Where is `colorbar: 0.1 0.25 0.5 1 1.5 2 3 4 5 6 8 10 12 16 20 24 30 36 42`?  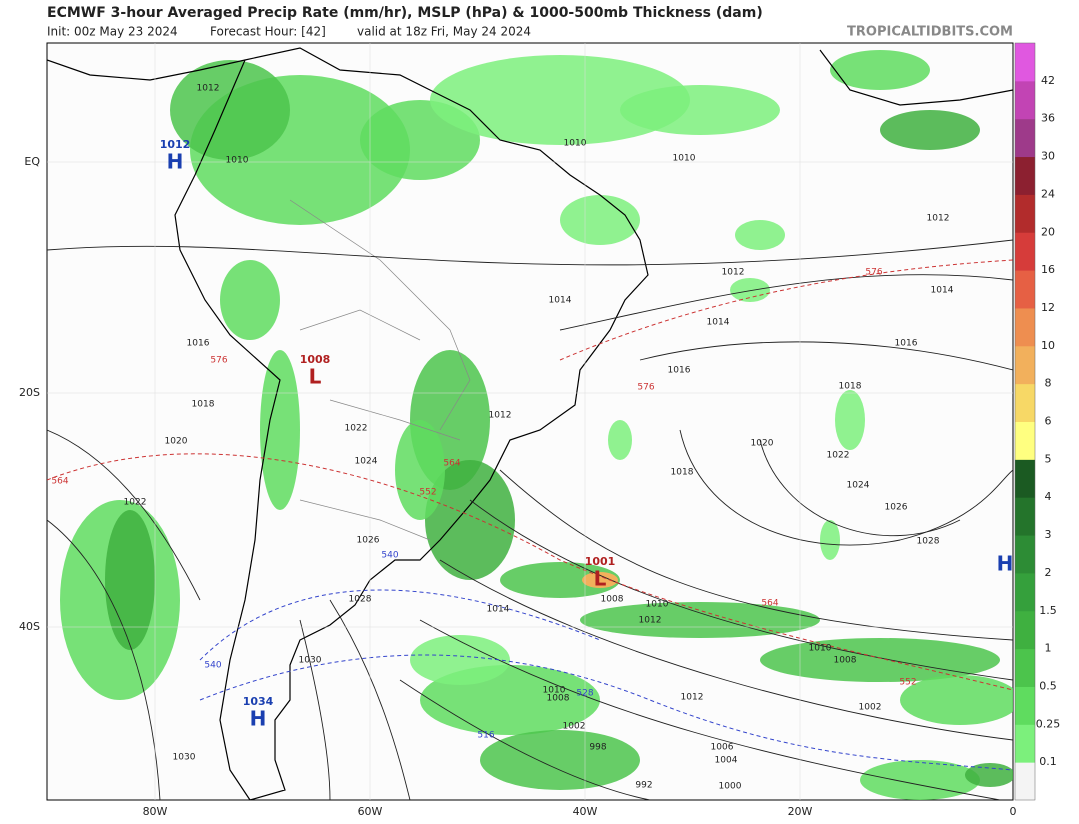
colorbar: 0.1 0.25 0.5 1 1.5 2 3 4 5 6 8 10 12 16 20 24 30 36 42 is located at coordinates (1037, 421).